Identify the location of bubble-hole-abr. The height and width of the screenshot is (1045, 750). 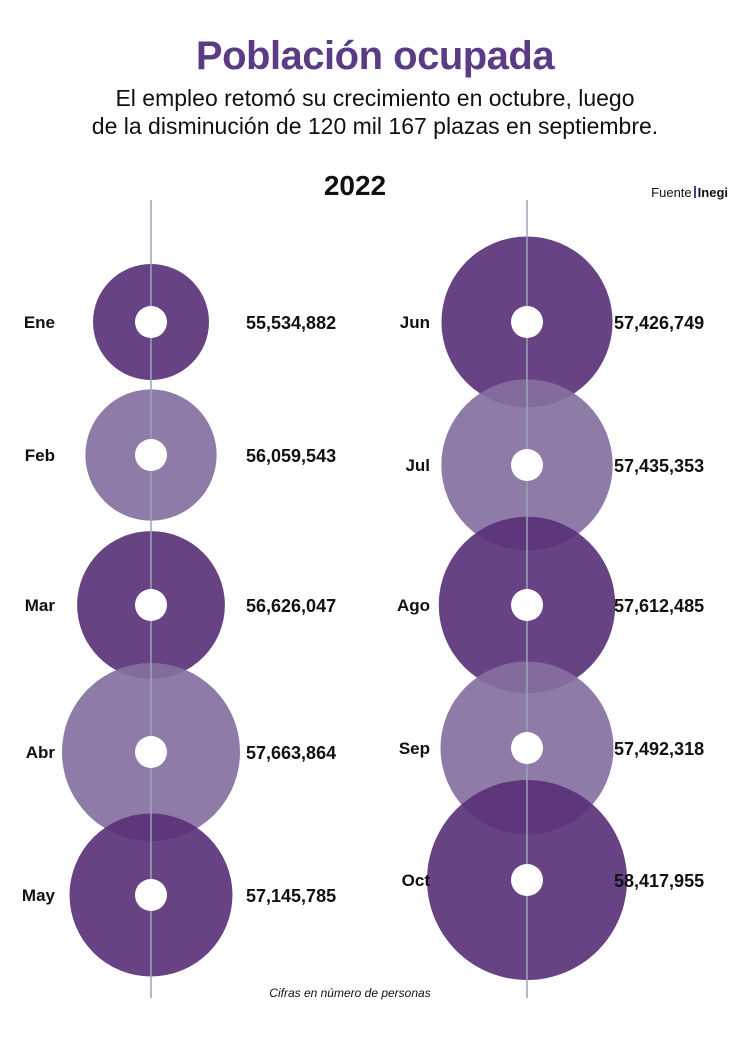
(151, 752).